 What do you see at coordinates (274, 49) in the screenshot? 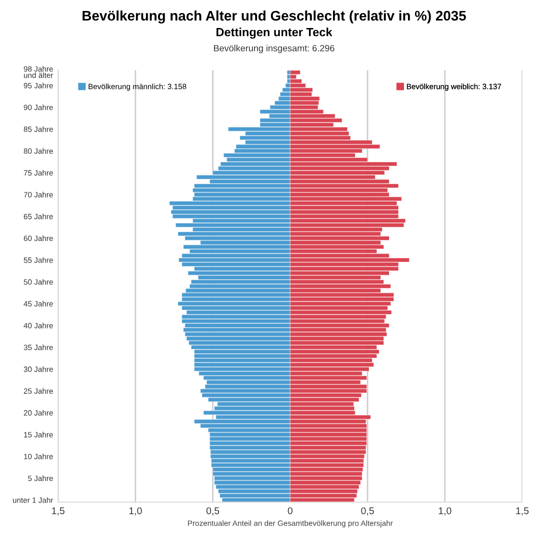
I see `text: Bevölkerung insgesamt: 6.296` at bounding box center [274, 49].